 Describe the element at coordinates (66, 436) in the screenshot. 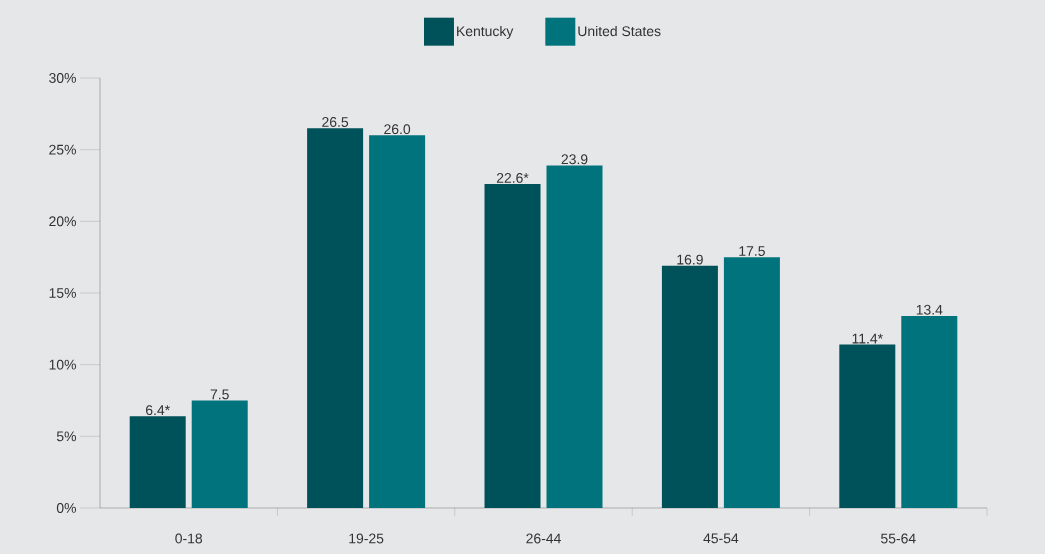

I see `y-tick-label: 5%` at that location.